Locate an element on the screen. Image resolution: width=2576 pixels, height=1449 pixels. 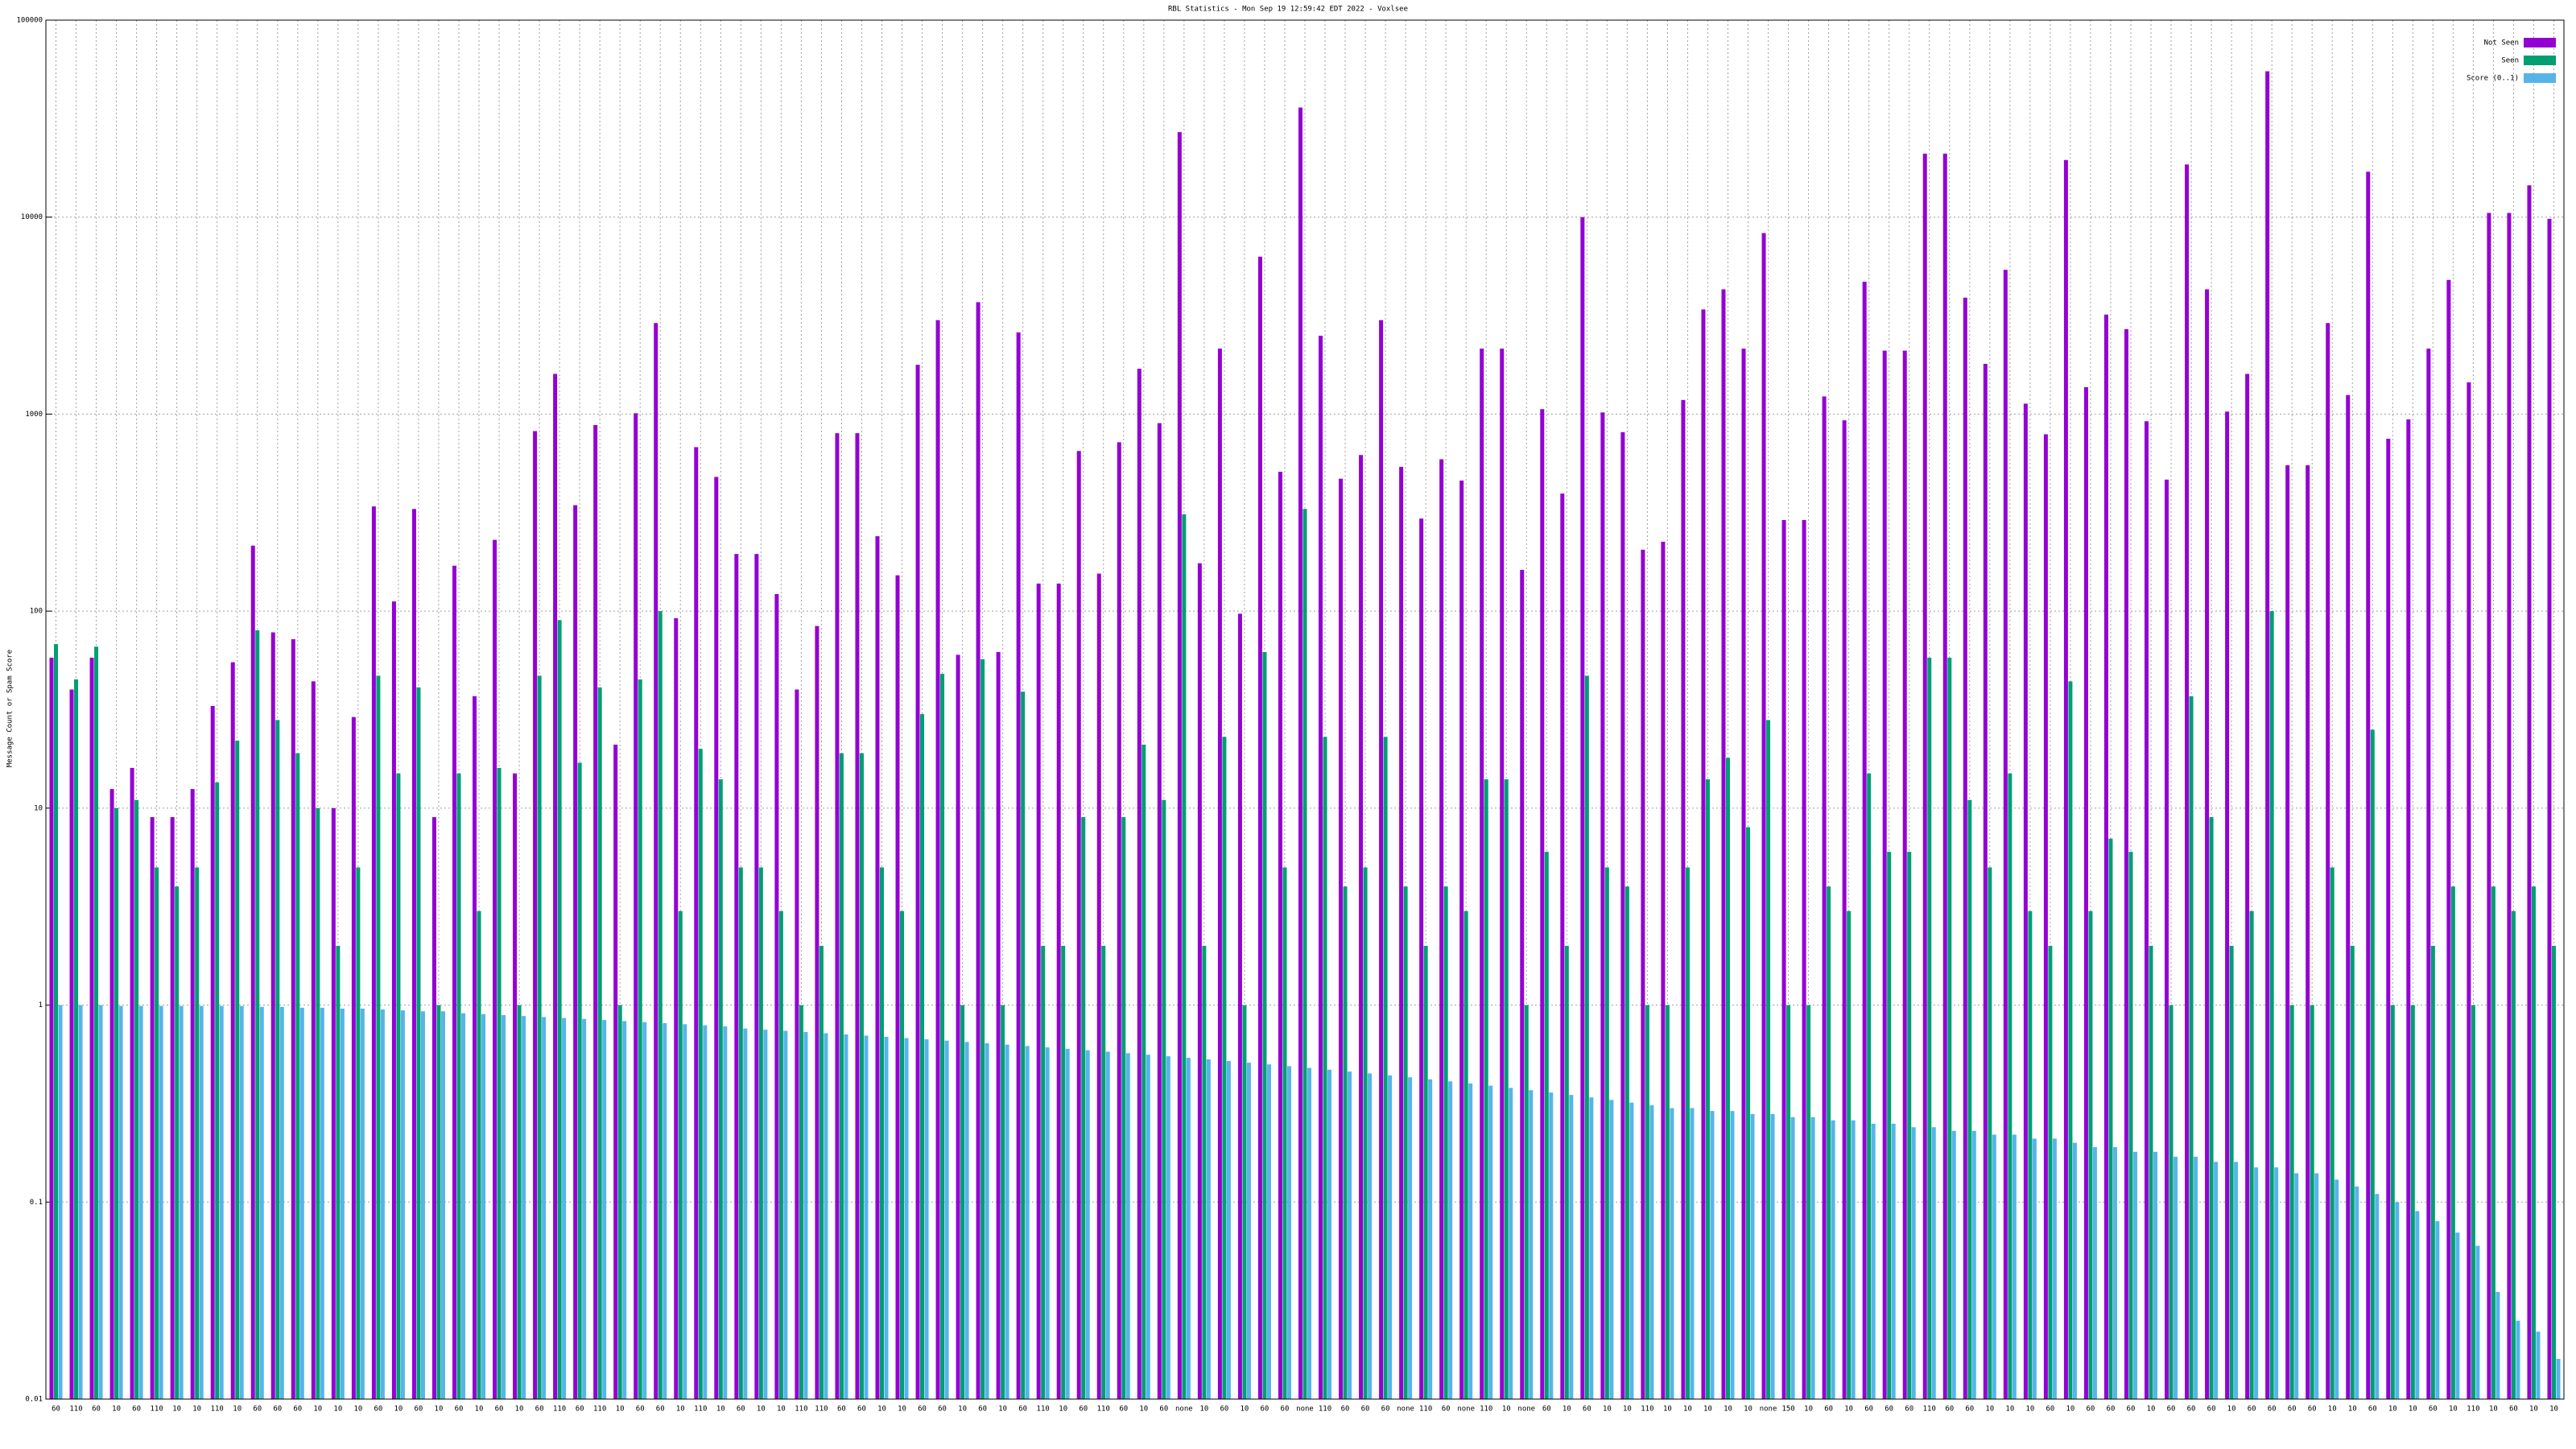
legend-label: Score (0..1) is located at coordinates (2493, 79).